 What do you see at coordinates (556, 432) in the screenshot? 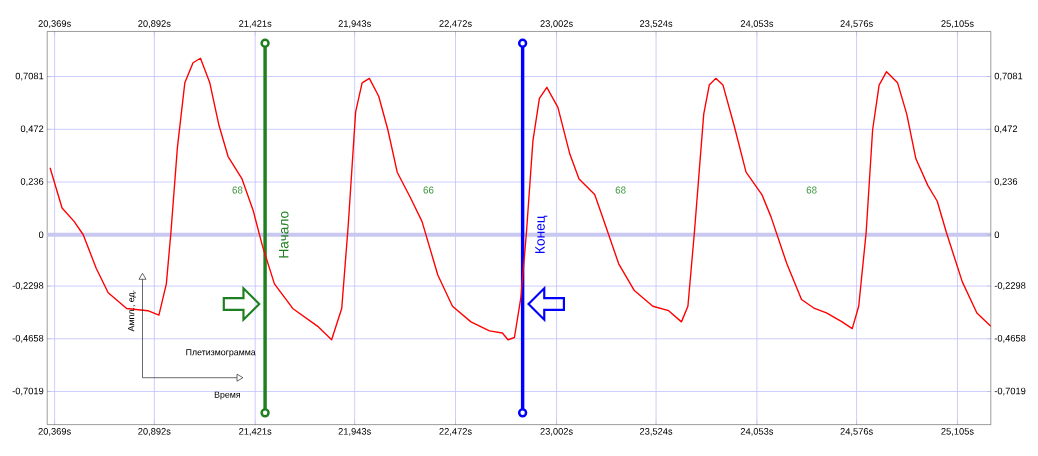
I see `x2-tick-label: 23,002s` at bounding box center [556, 432].